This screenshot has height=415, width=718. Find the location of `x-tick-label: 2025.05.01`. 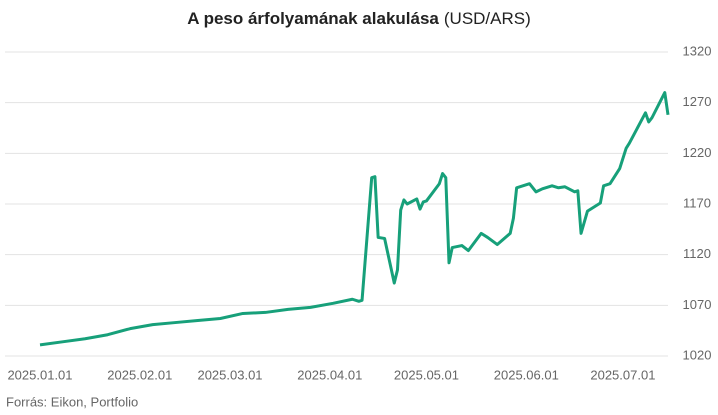

x-tick-label: 2025.05.01 is located at coordinates (426, 374).